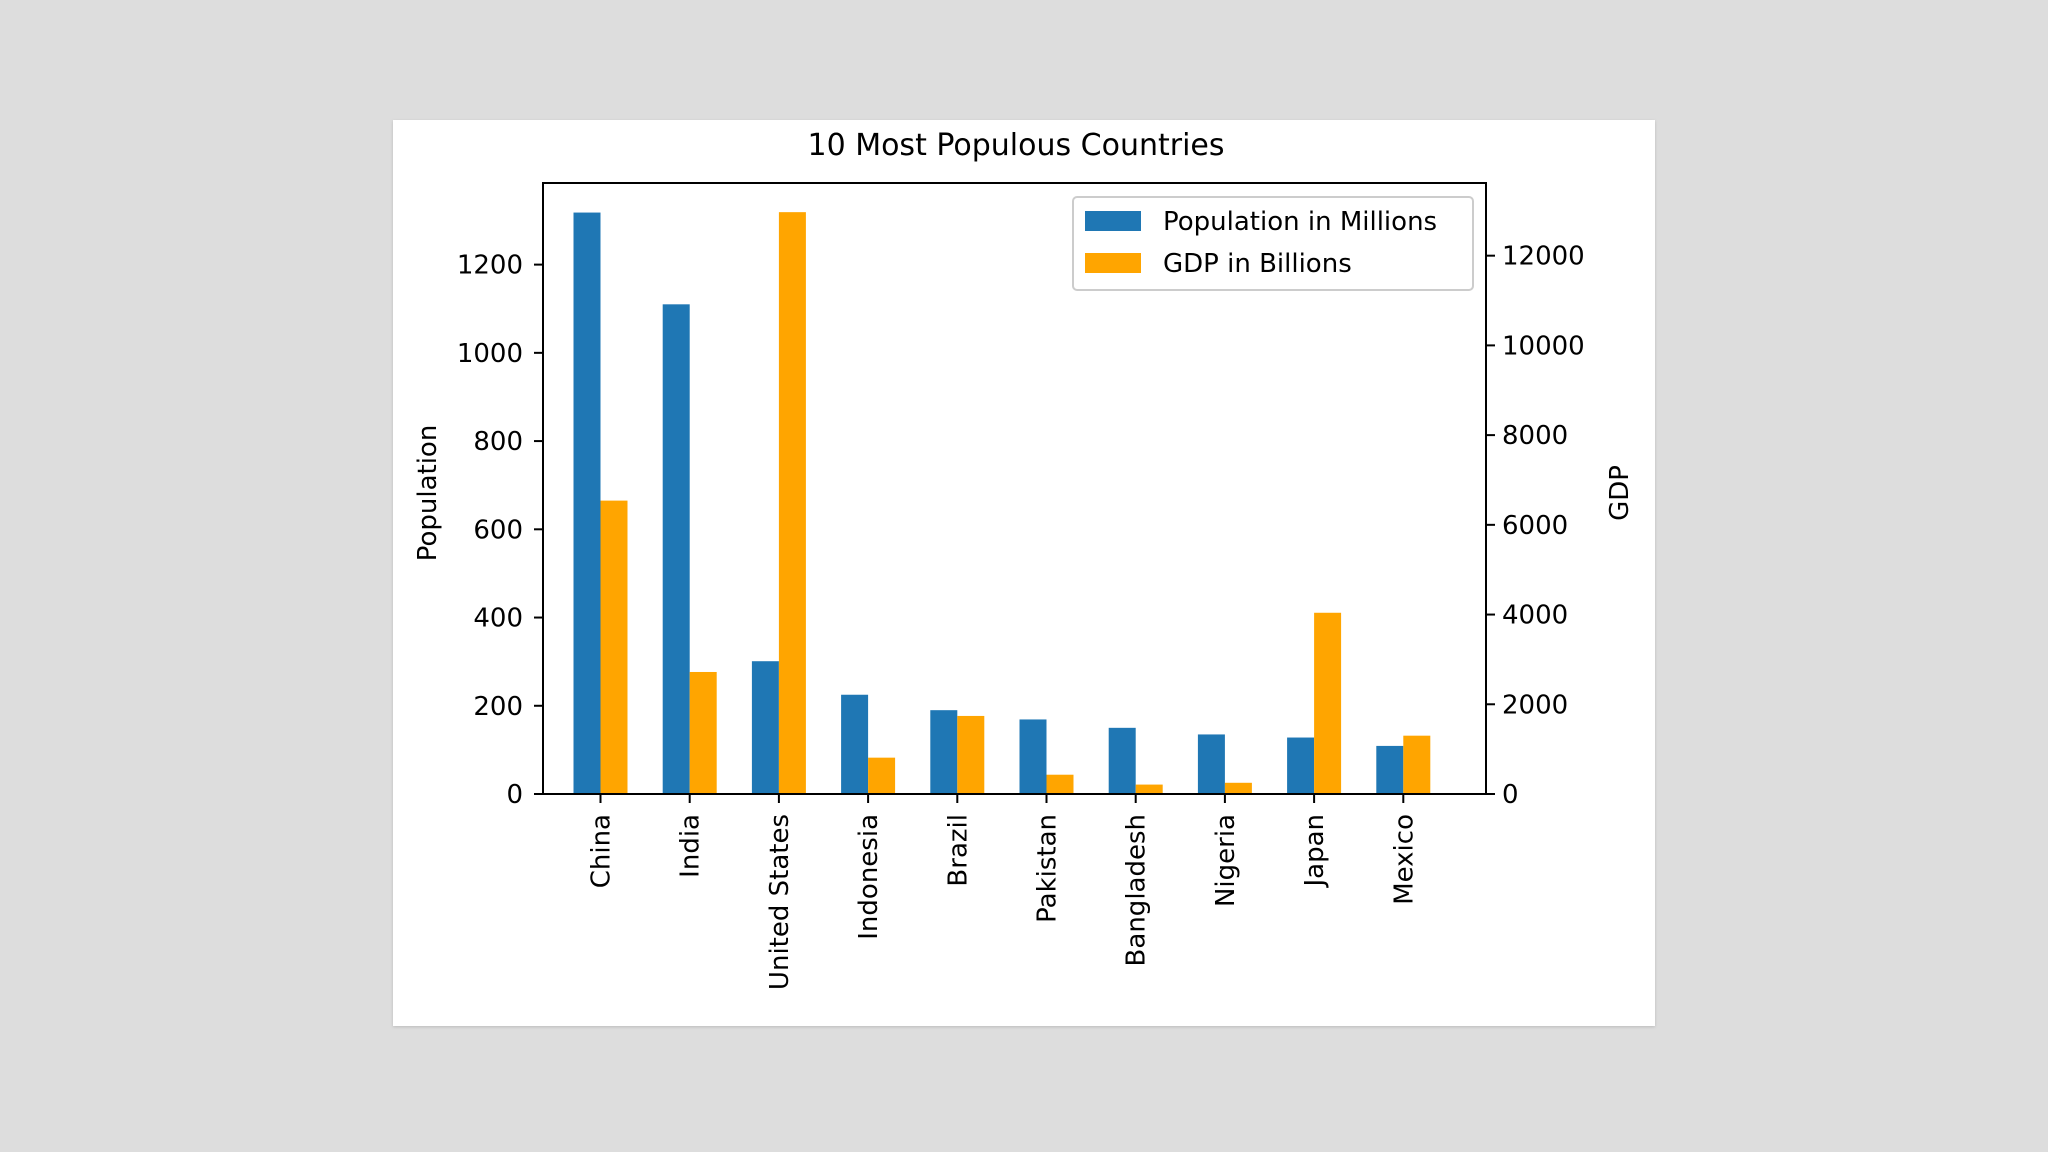 The image size is (2048, 1152). What do you see at coordinates (490, 354) in the screenshot?
I see `y-tick-label-left: 1000` at bounding box center [490, 354].